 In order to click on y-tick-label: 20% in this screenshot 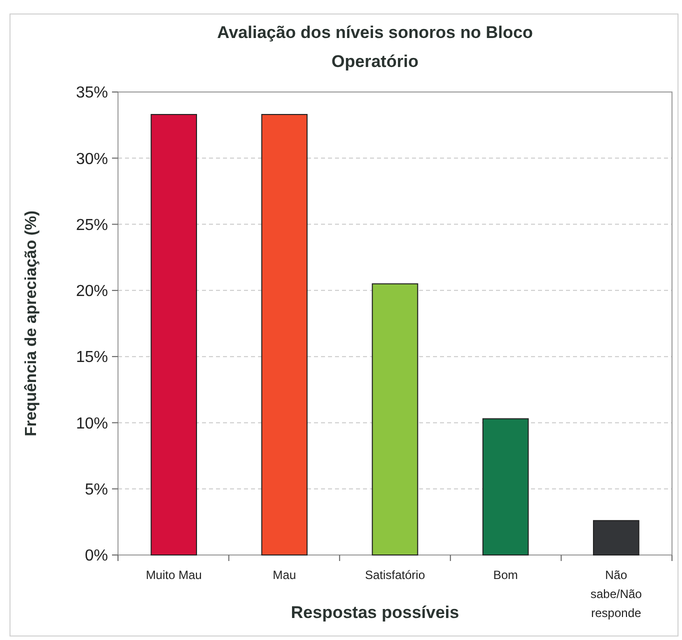, I will do `click(92, 291)`.